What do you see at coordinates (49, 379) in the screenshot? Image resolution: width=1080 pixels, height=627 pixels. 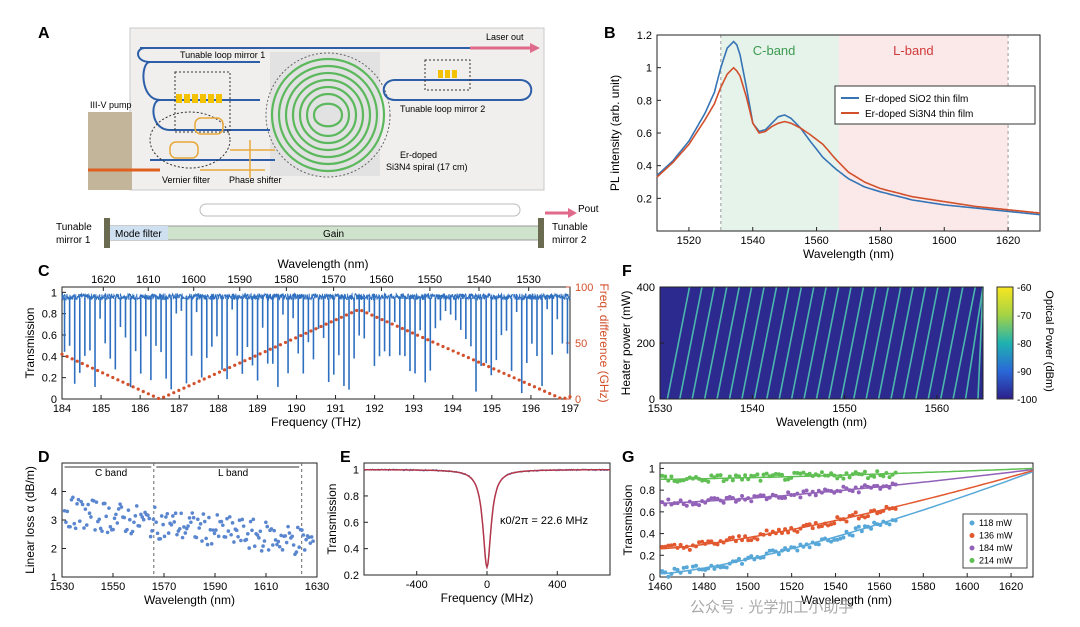 I see `y-tick-label: 0.2` at bounding box center [49, 379].